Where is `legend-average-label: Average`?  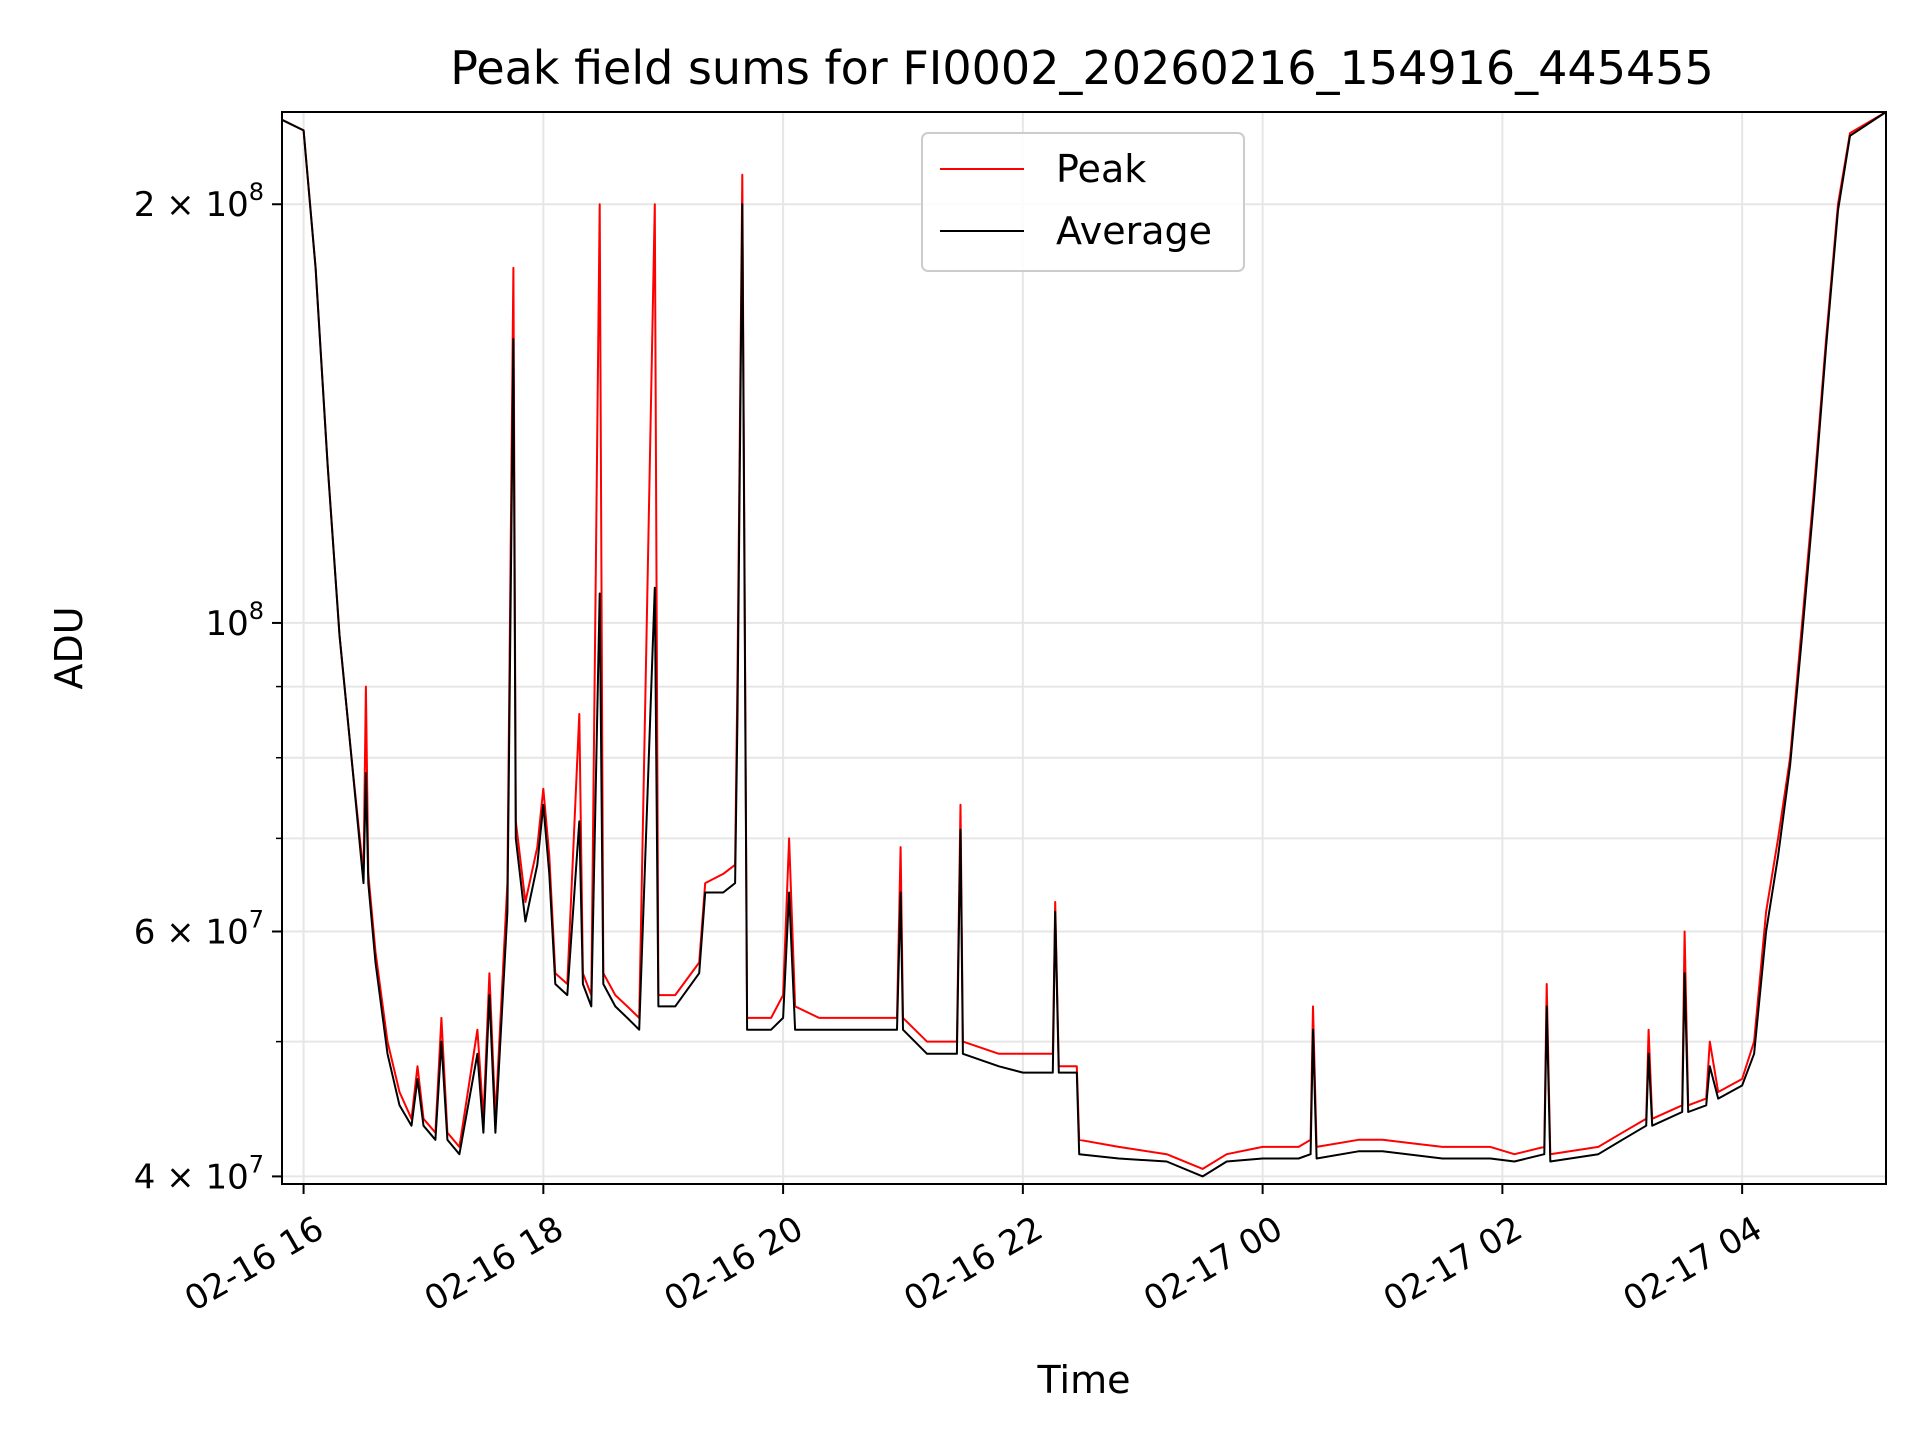
legend-average-label: Average is located at coordinates (1134, 231).